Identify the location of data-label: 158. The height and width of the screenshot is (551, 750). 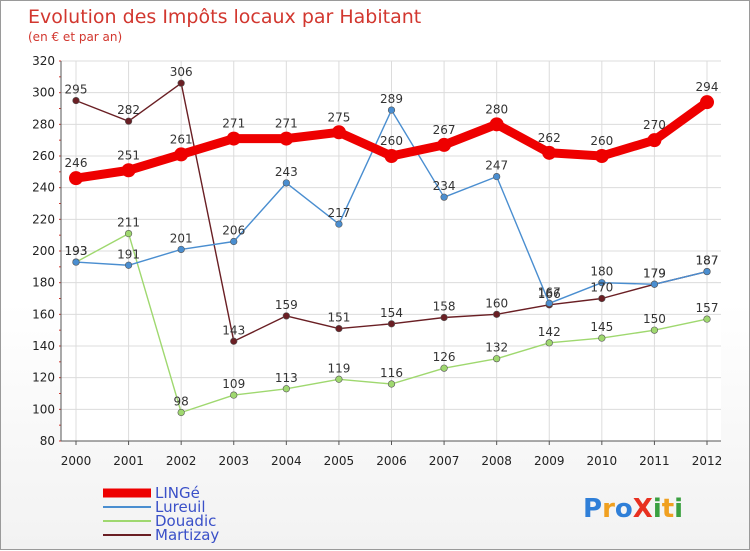
(444, 307).